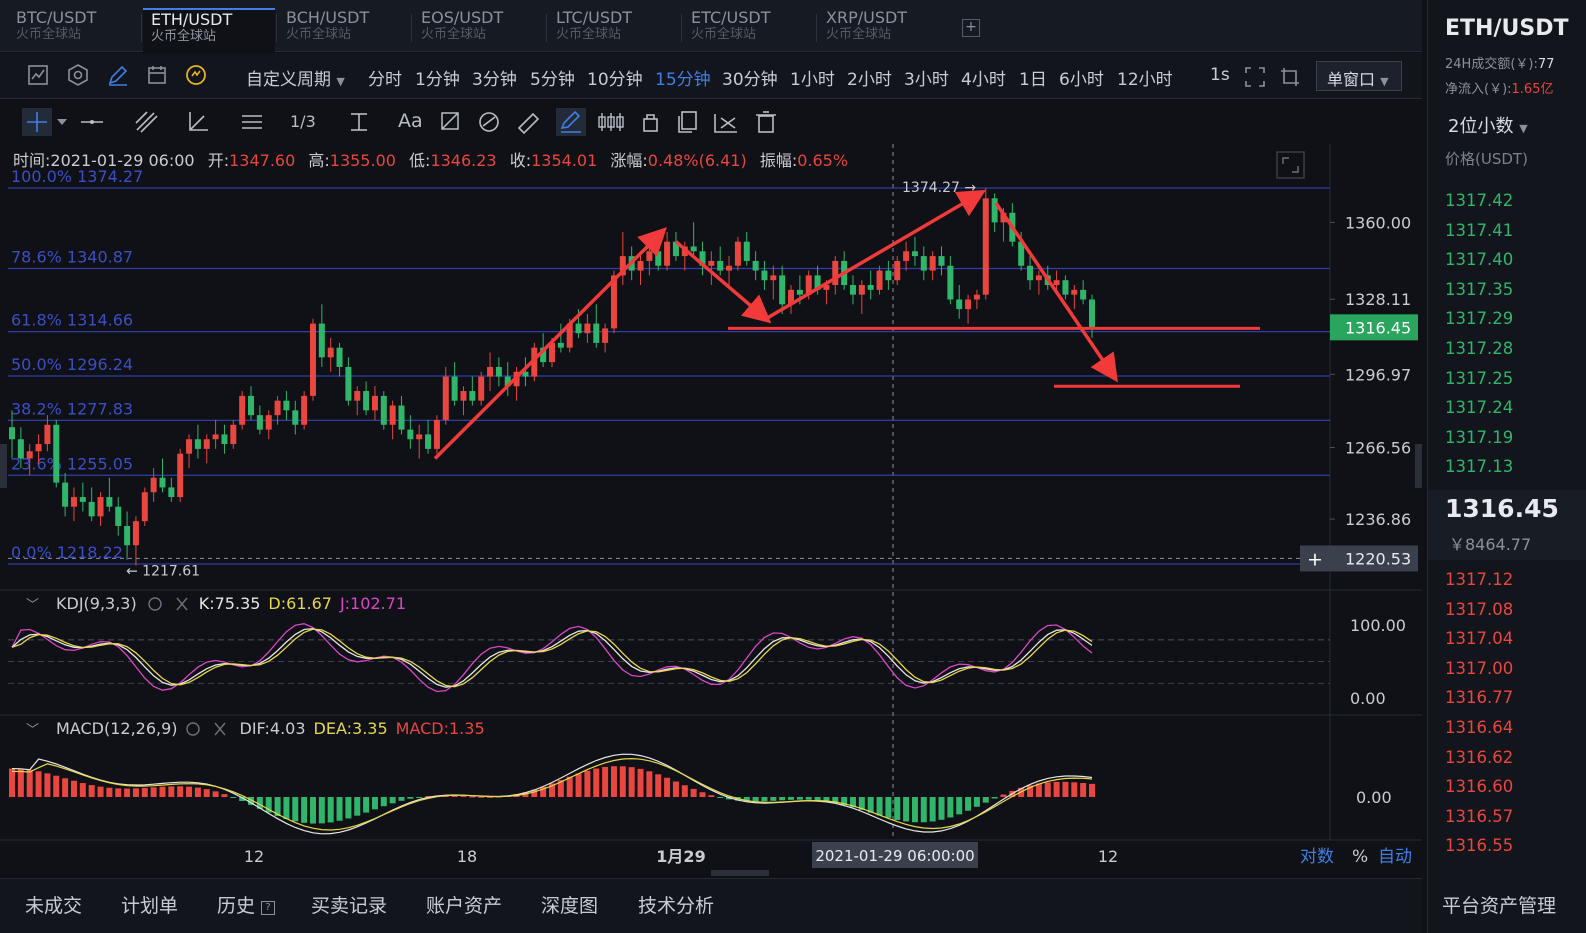 The height and width of the screenshot is (933, 1586). I want to click on trend-line-icon, so click(147, 122).